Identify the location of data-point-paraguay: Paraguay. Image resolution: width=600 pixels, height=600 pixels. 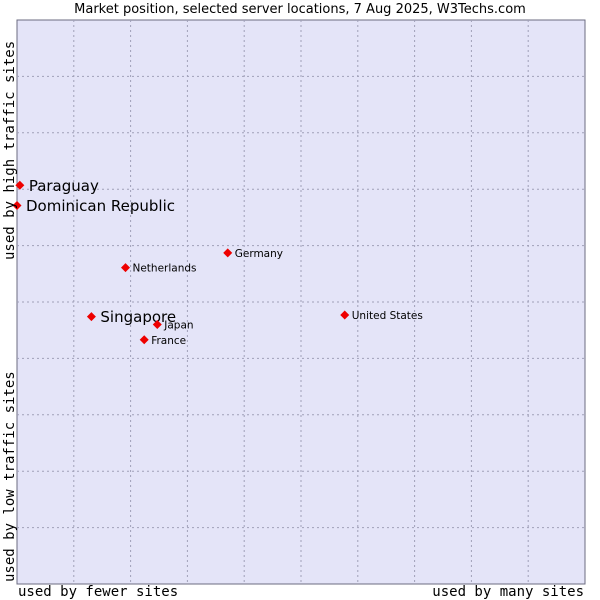
(57, 186).